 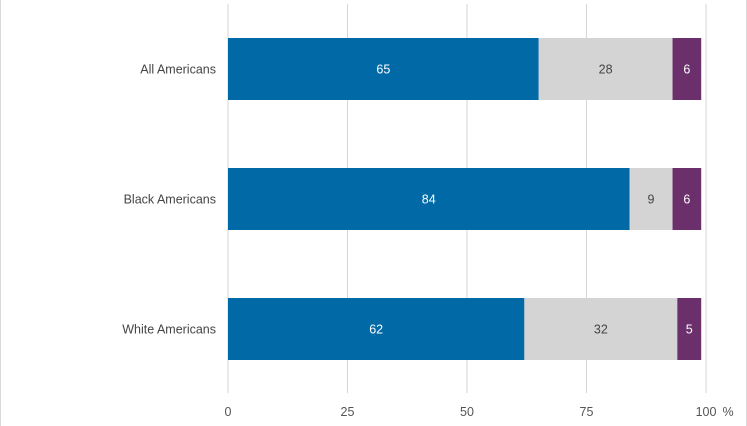 I want to click on data-label: 9, so click(x=651, y=200).